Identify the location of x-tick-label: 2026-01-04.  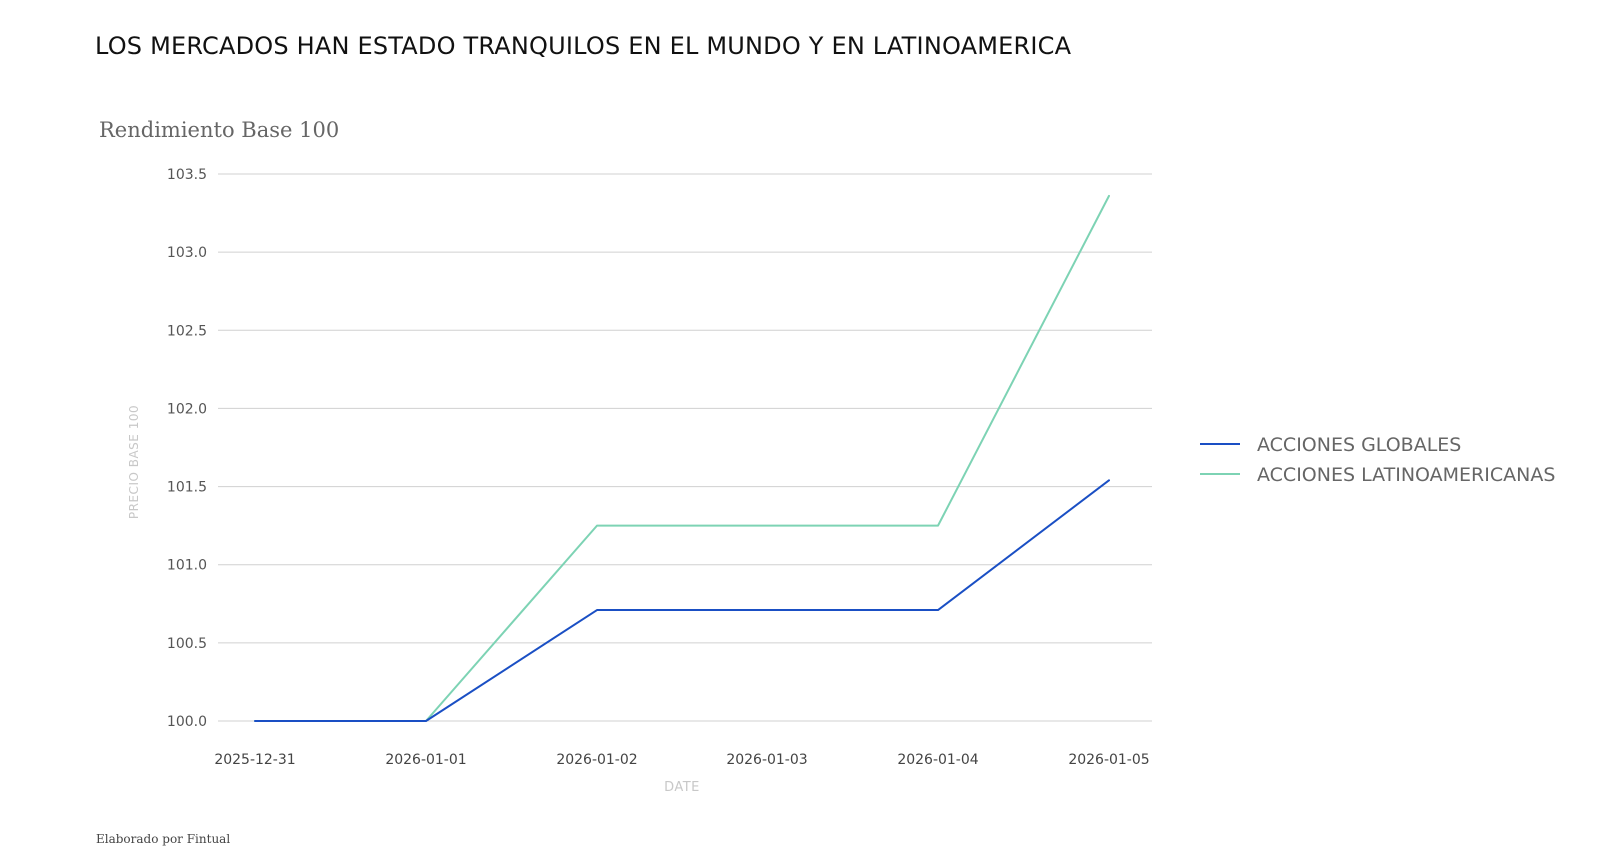
(937, 760).